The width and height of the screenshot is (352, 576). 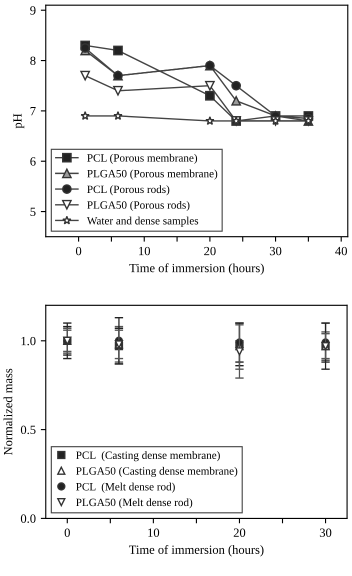 What do you see at coordinates (28, 518) in the screenshot?
I see `y-tick-label: 0.0` at bounding box center [28, 518].